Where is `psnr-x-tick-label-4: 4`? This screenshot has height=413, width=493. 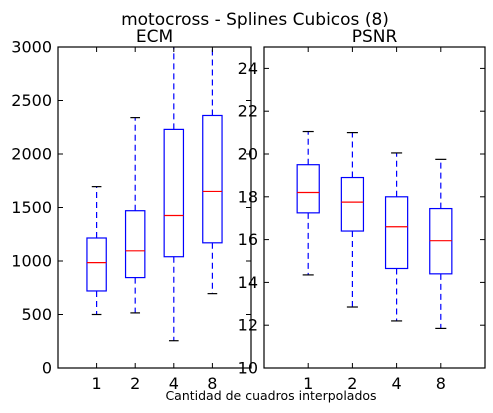 psnr-x-tick-label-4: 4 is located at coordinates (397, 383).